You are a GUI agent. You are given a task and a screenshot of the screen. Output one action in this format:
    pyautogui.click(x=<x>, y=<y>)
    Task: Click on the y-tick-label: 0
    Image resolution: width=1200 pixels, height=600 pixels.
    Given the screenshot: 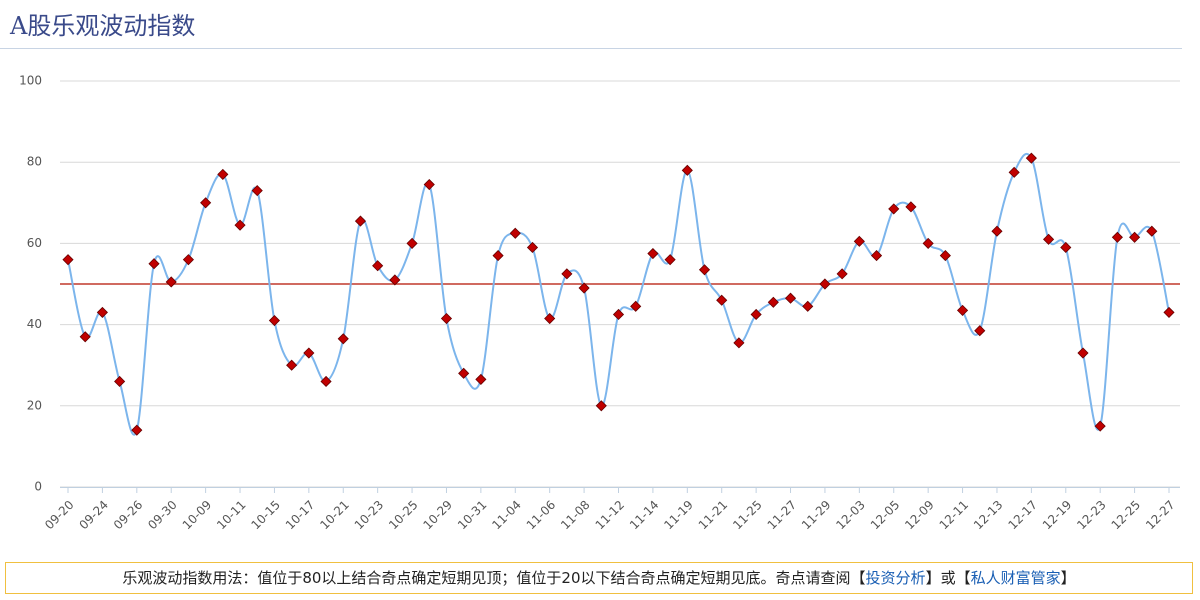 What is the action you would take?
    pyautogui.click(x=38, y=487)
    